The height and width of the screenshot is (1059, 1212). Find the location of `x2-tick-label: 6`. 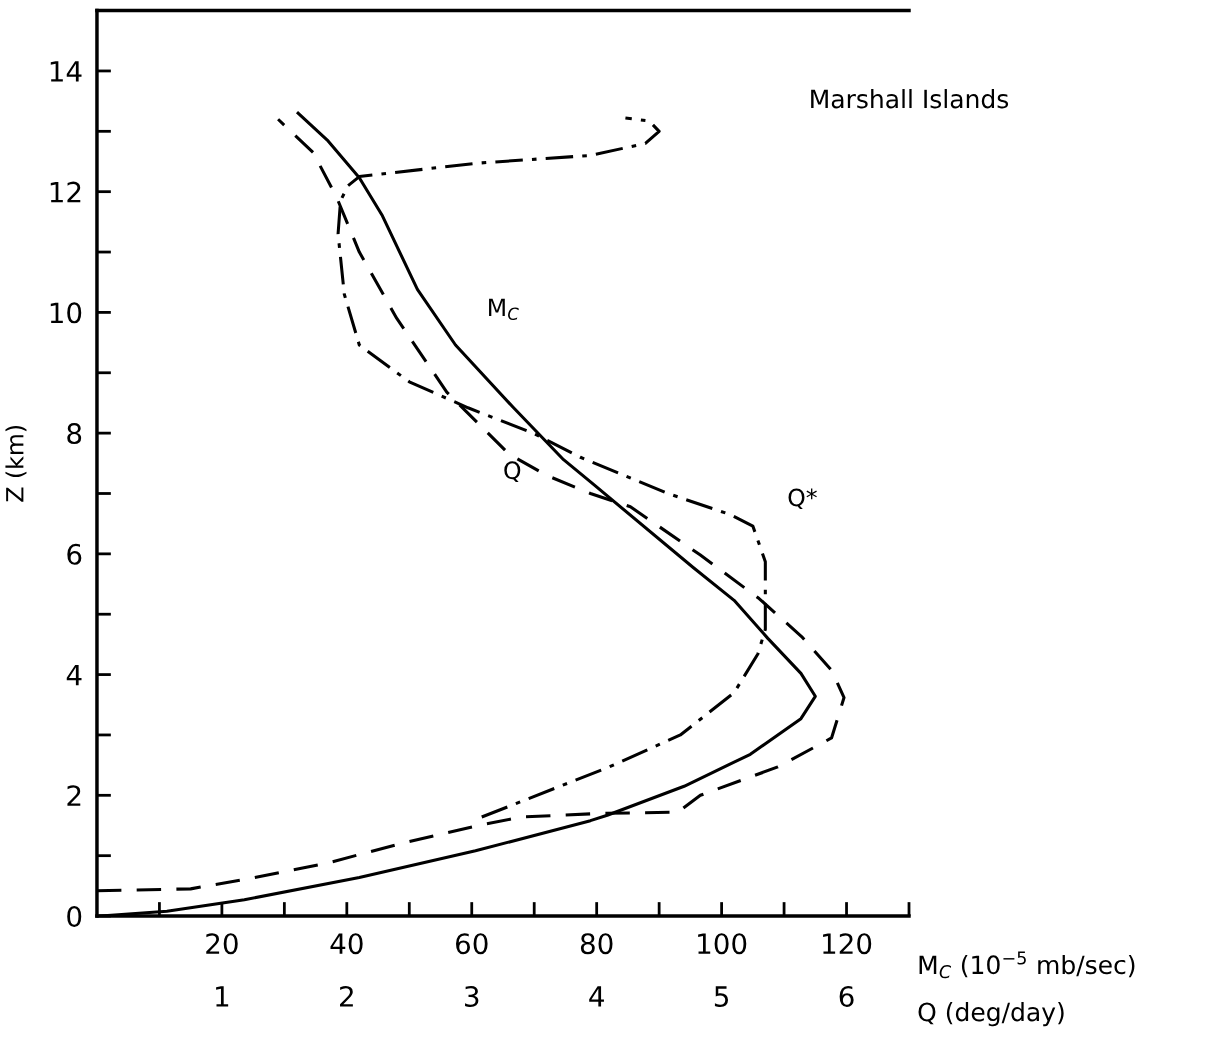

x2-tick-label: 6 is located at coordinates (846, 996).